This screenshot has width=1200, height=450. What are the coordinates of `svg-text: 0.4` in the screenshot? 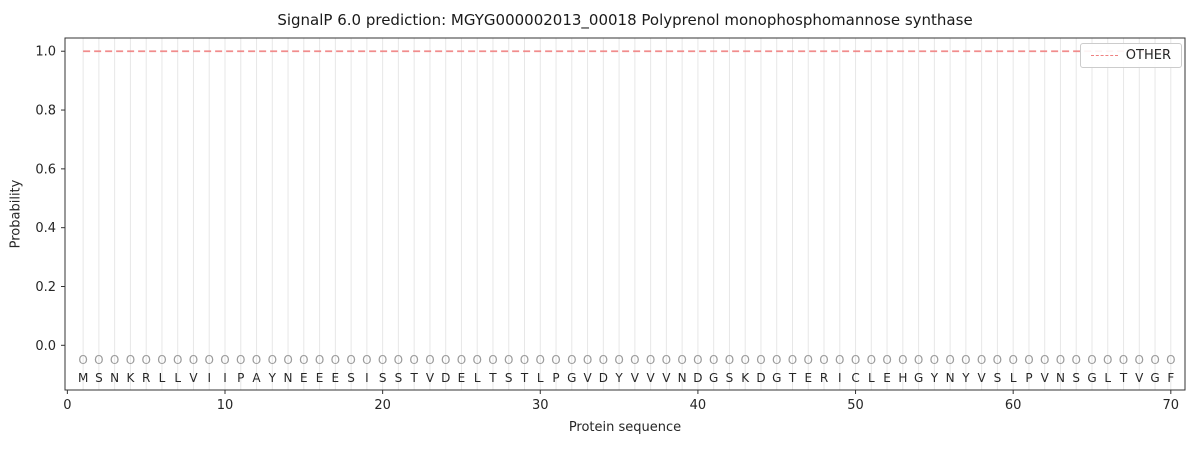 It's located at (45, 228).